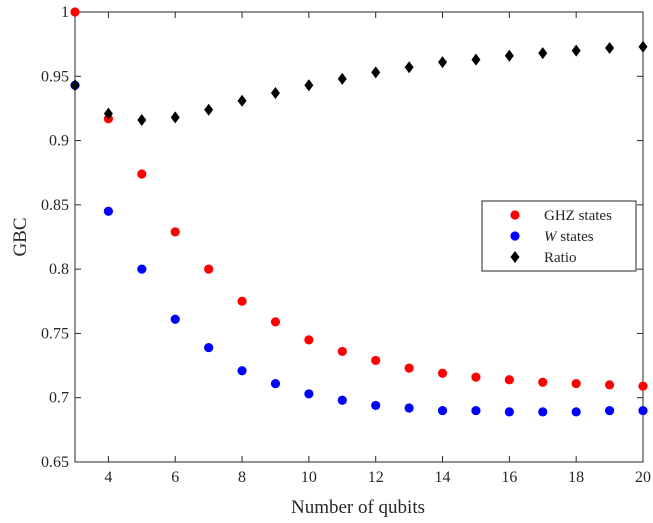  Describe the element at coordinates (443, 477) in the screenshot. I see `x-tick-label: 14` at that location.